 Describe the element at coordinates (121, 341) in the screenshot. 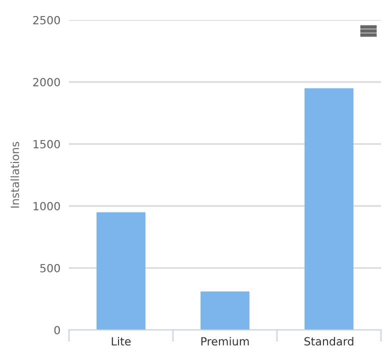

I see `x-tick-label: Lite` at that location.